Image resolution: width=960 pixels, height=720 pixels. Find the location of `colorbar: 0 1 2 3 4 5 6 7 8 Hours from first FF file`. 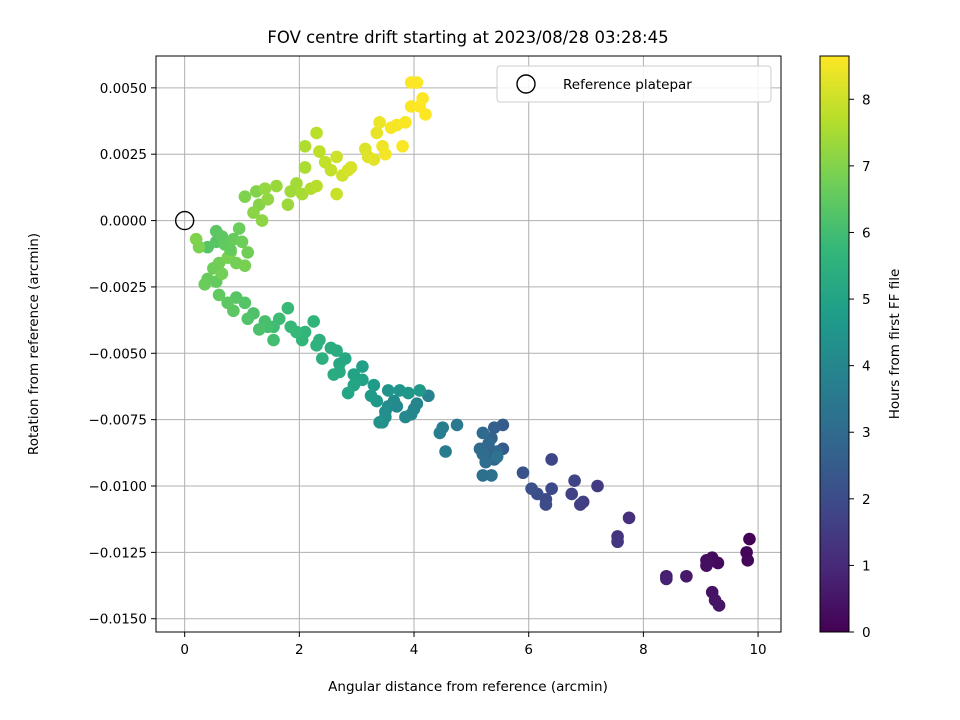

colorbar: 0 1 2 3 4 5 6 7 8 Hours from first FF file is located at coordinates (861, 348).